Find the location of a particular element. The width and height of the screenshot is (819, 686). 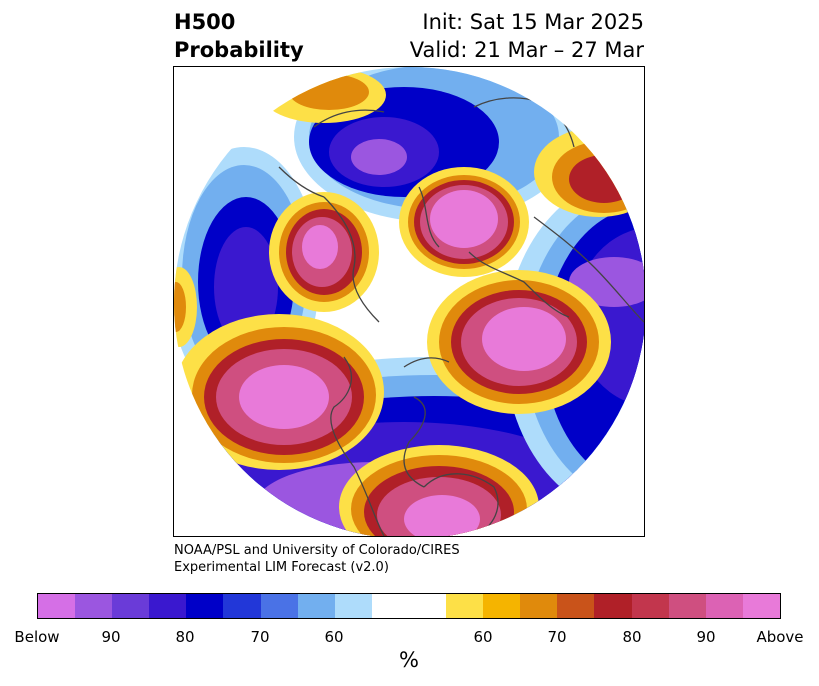

credit-line-2: Experimental LIM Forecast (v2.0) is located at coordinates (281, 567).